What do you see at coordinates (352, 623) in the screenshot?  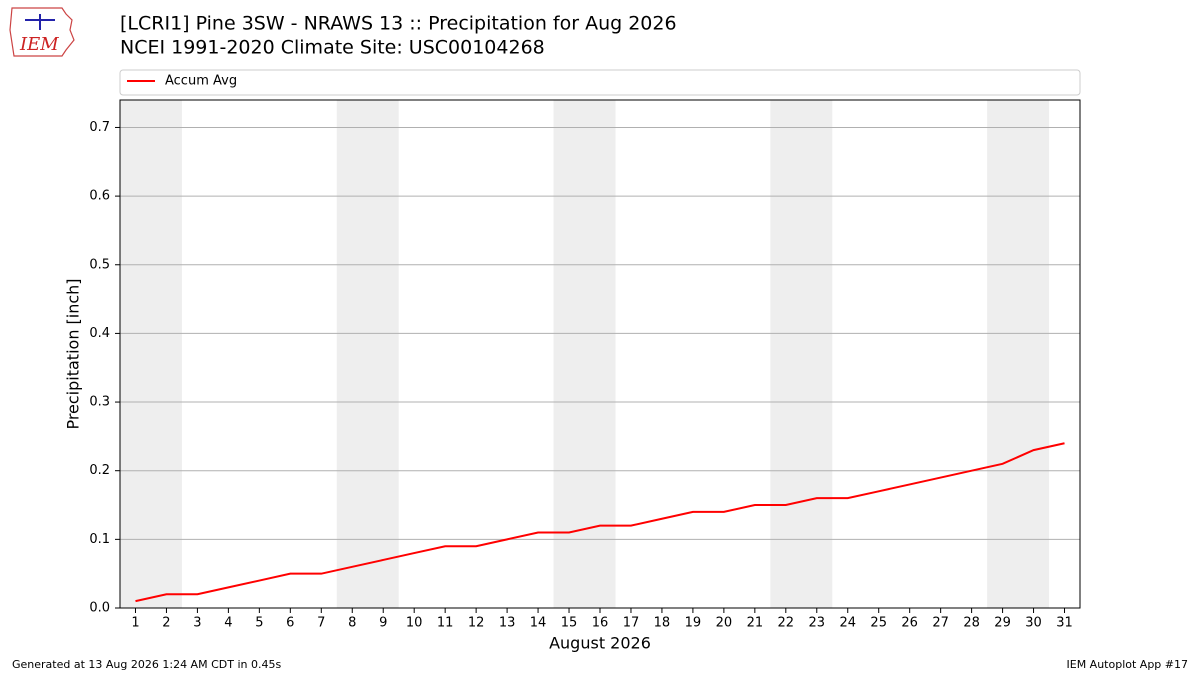 I see `x-tick-label: 8` at bounding box center [352, 623].